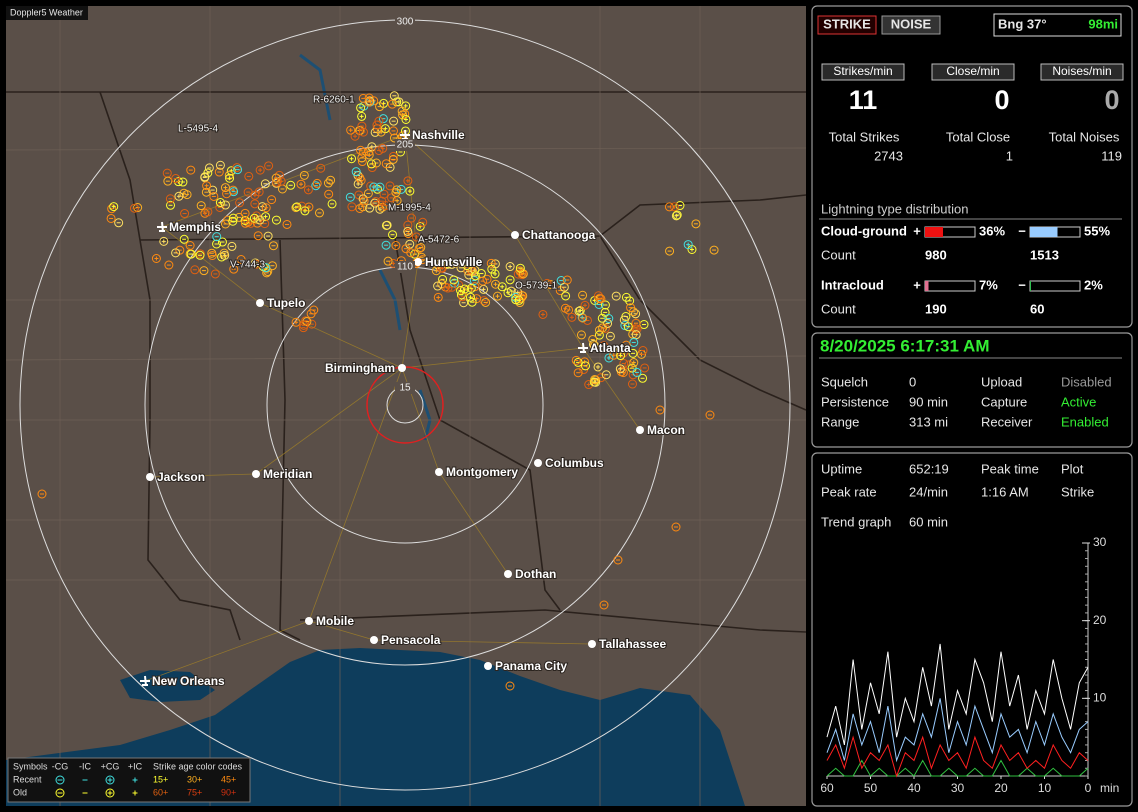 The height and width of the screenshot is (812, 1138). What do you see at coordinates (1022, 284) in the screenshot?
I see `polarity-sign: −` at bounding box center [1022, 284].